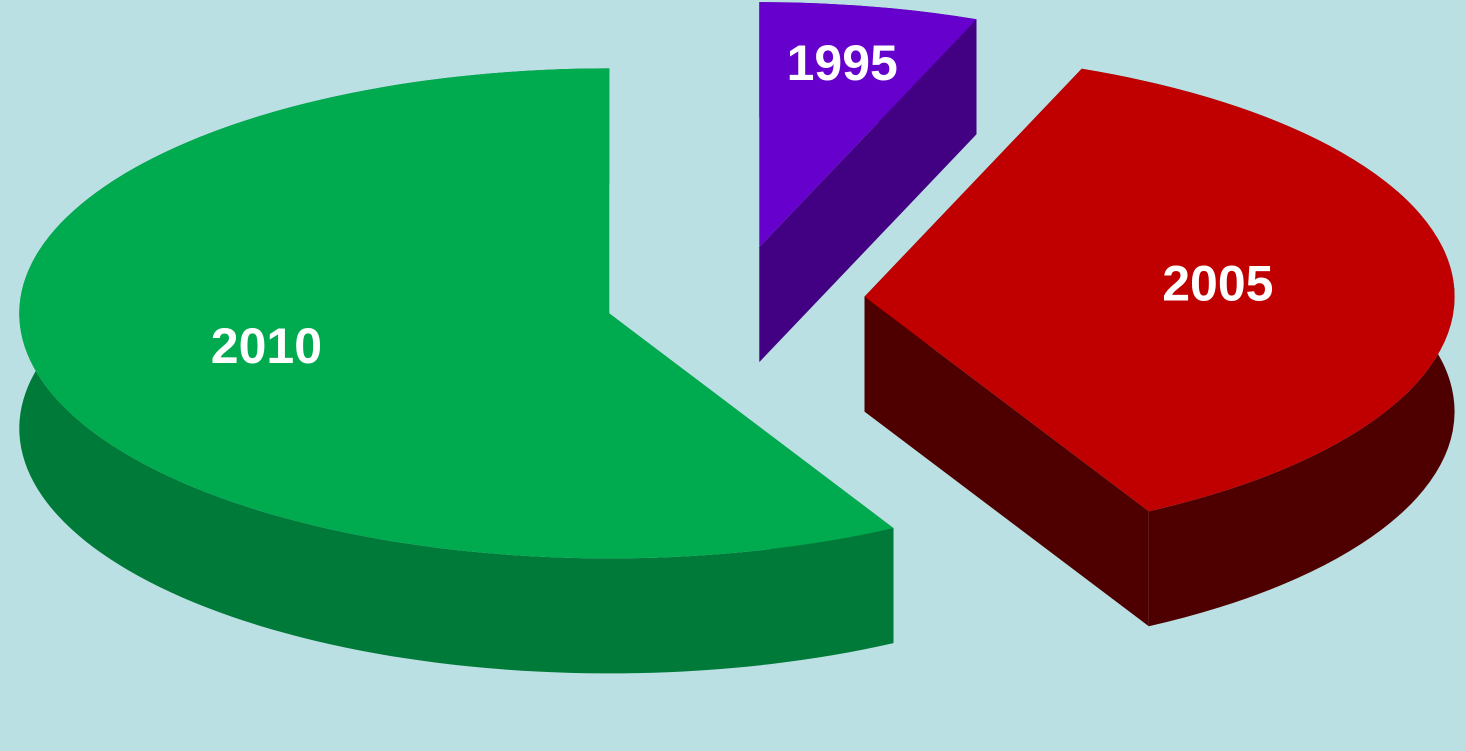 This screenshot has height=751, width=1466. What do you see at coordinates (1006, 461) in the screenshot?
I see `slice-wall` at bounding box center [1006, 461].